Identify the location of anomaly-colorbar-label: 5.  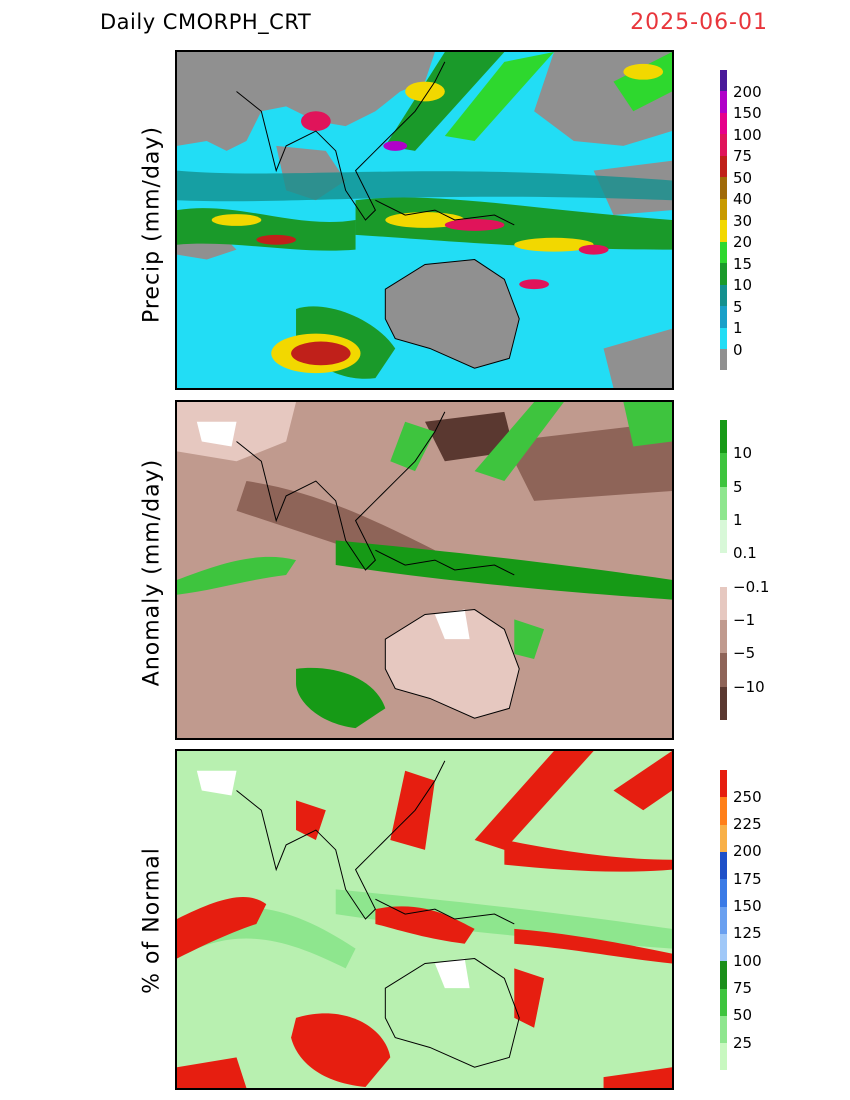
(738, 487).